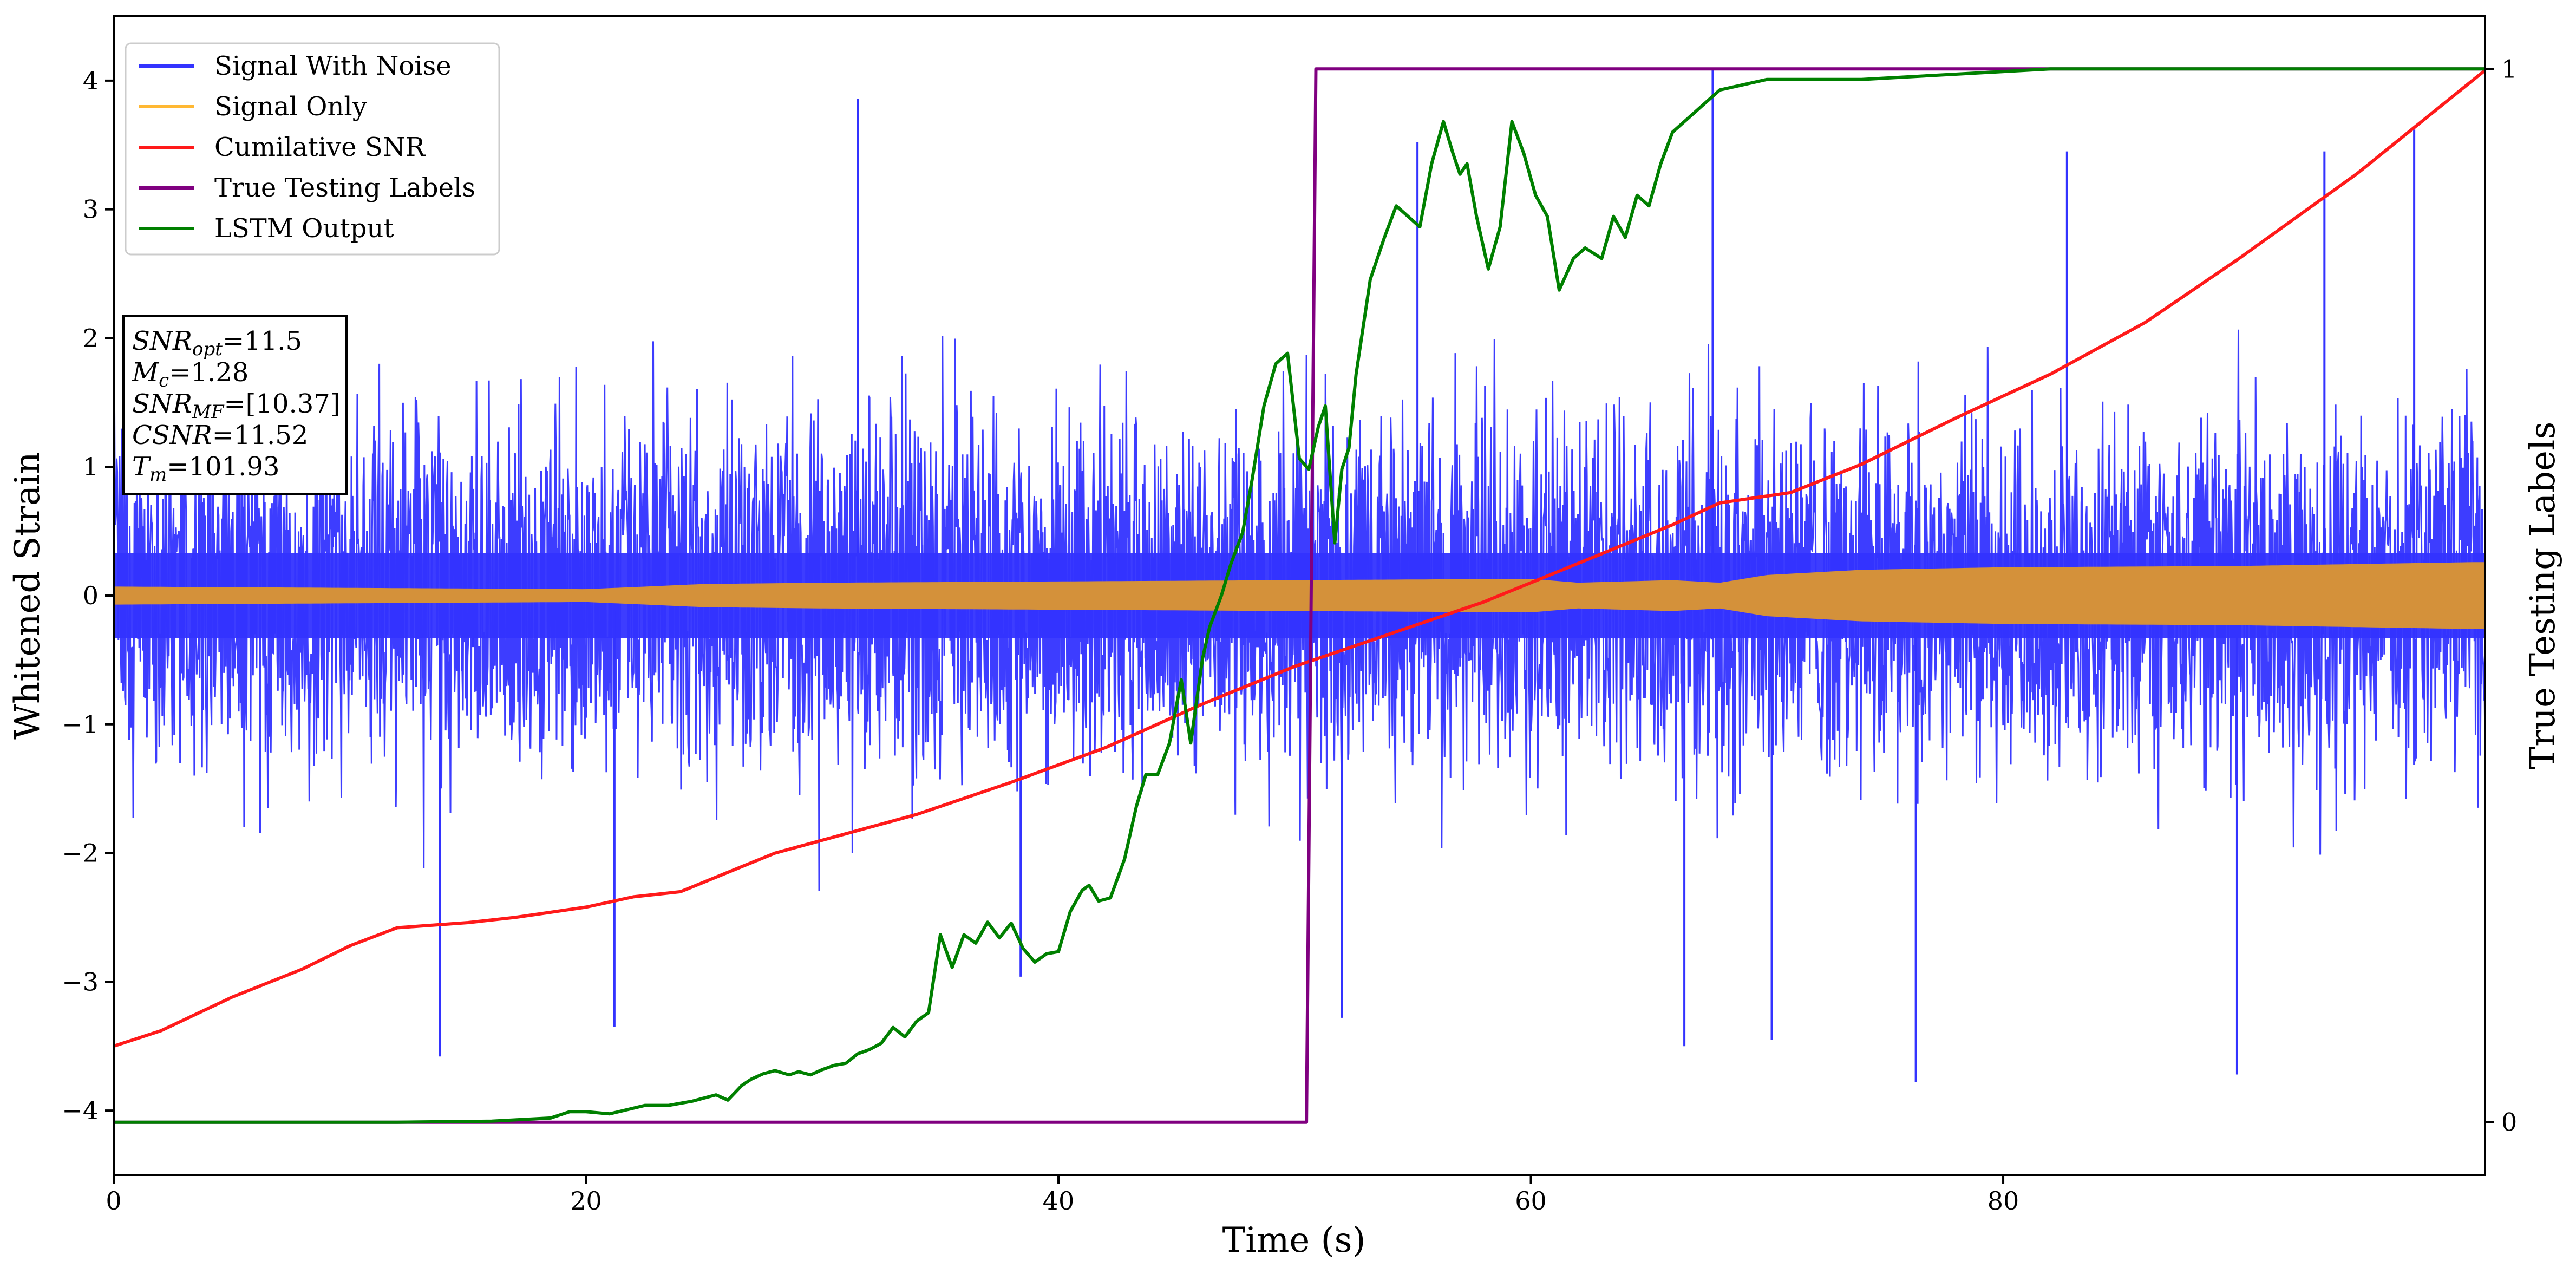 The width and height of the screenshot is (2576, 1274). What do you see at coordinates (333, 66) in the screenshot?
I see `legend-label: Signal With Noise` at bounding box center [333, 66].